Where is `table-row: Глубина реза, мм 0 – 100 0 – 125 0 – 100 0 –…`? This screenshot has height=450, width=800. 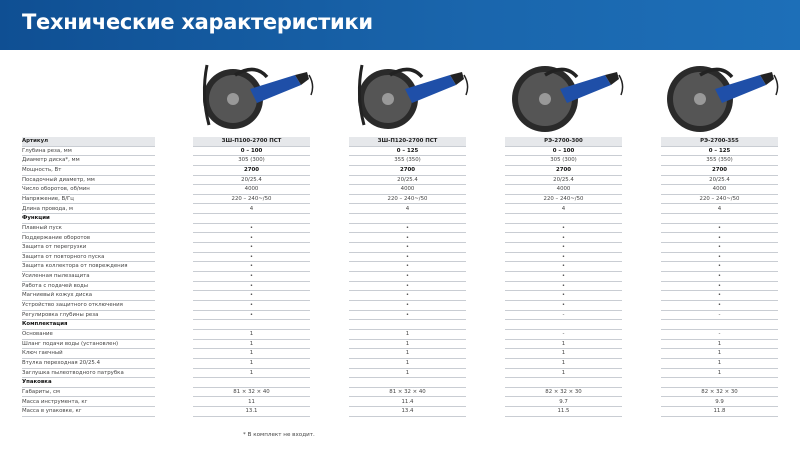 table-row: Глубина реза, мм 0 – 100 0 – 125 0 – 100 0 –… is located at coordinates (400, 152).